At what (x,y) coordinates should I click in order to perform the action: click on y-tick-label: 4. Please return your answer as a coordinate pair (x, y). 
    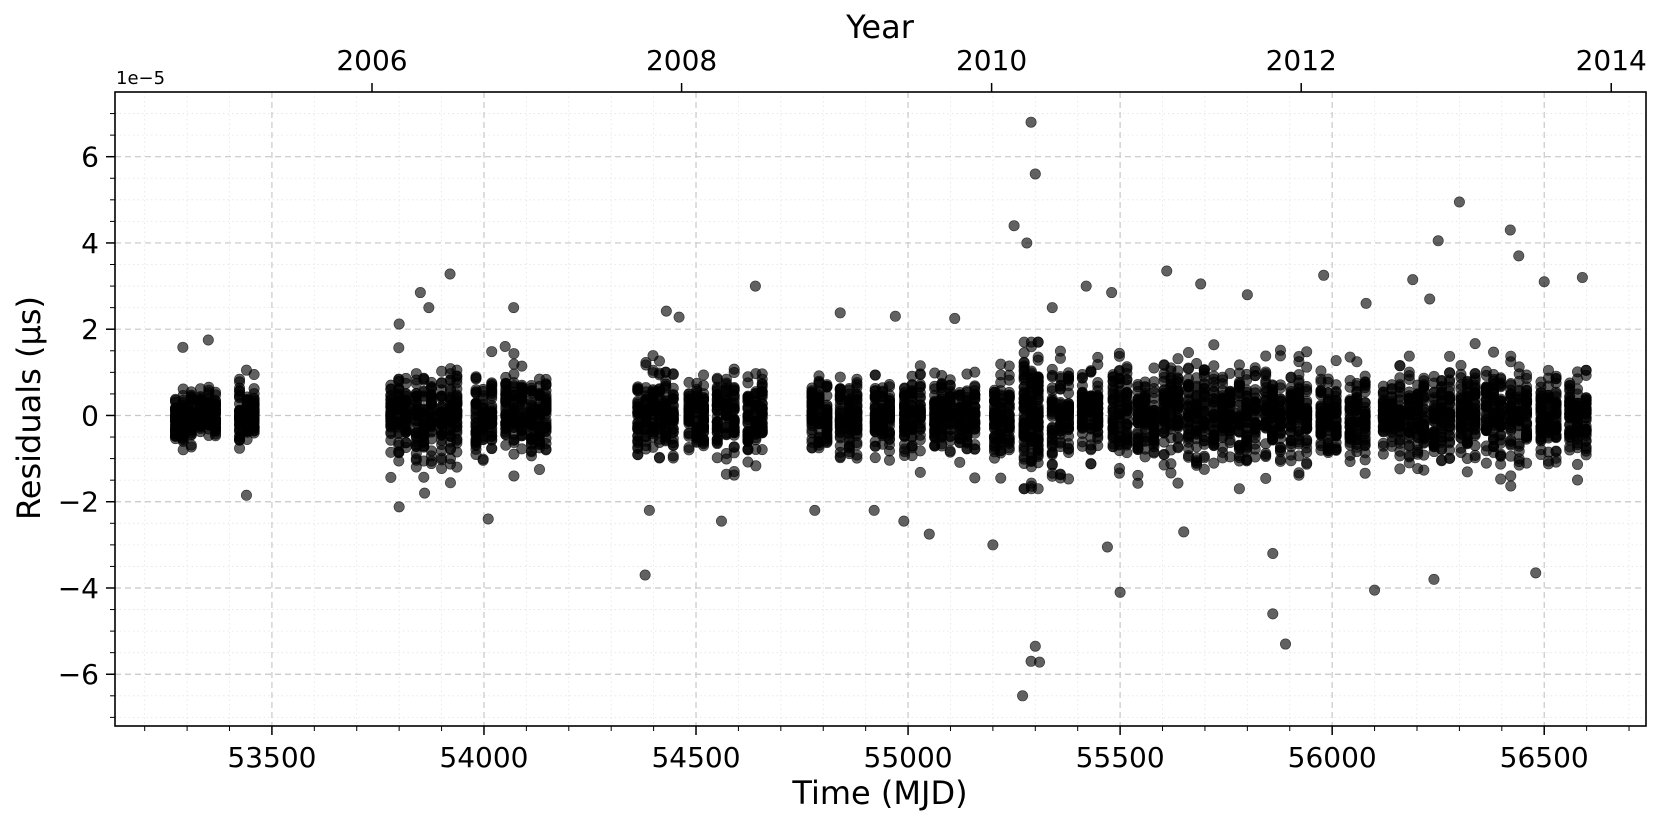
    Looking at the image, I should click on (90, 243).